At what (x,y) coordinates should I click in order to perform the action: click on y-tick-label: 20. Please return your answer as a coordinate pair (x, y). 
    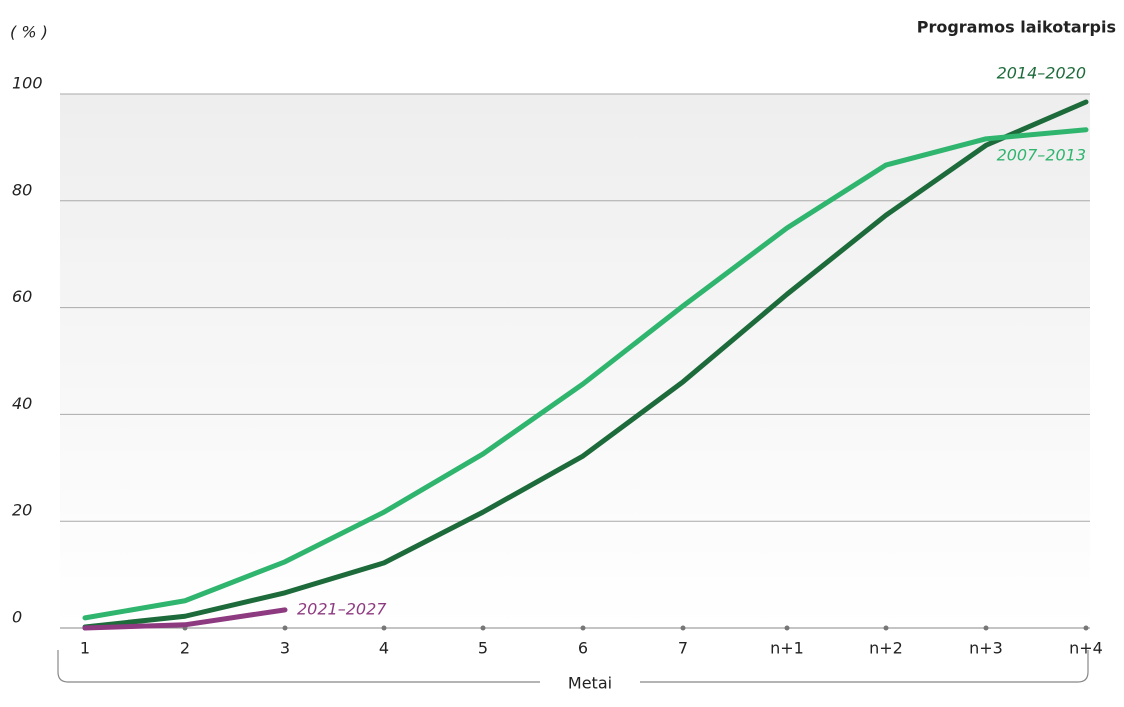
    Looking at the image, I should click on (22, 510).